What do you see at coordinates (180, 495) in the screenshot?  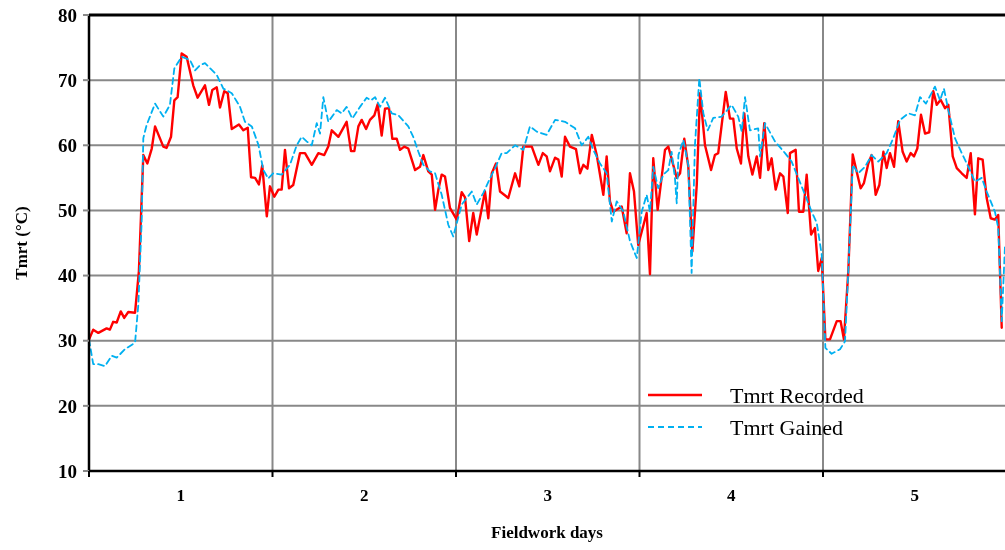 I see `x-tick-label: 1` at bounding box center [180, 495].